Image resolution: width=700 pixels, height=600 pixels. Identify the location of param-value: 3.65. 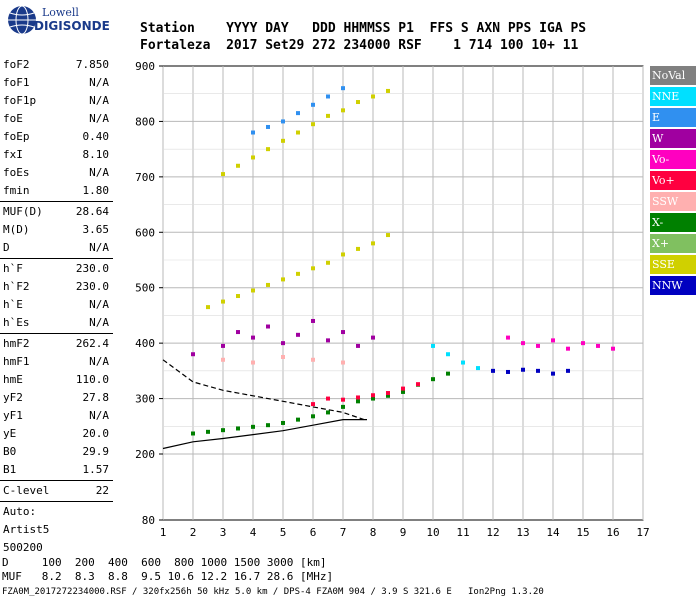
(96, 229).